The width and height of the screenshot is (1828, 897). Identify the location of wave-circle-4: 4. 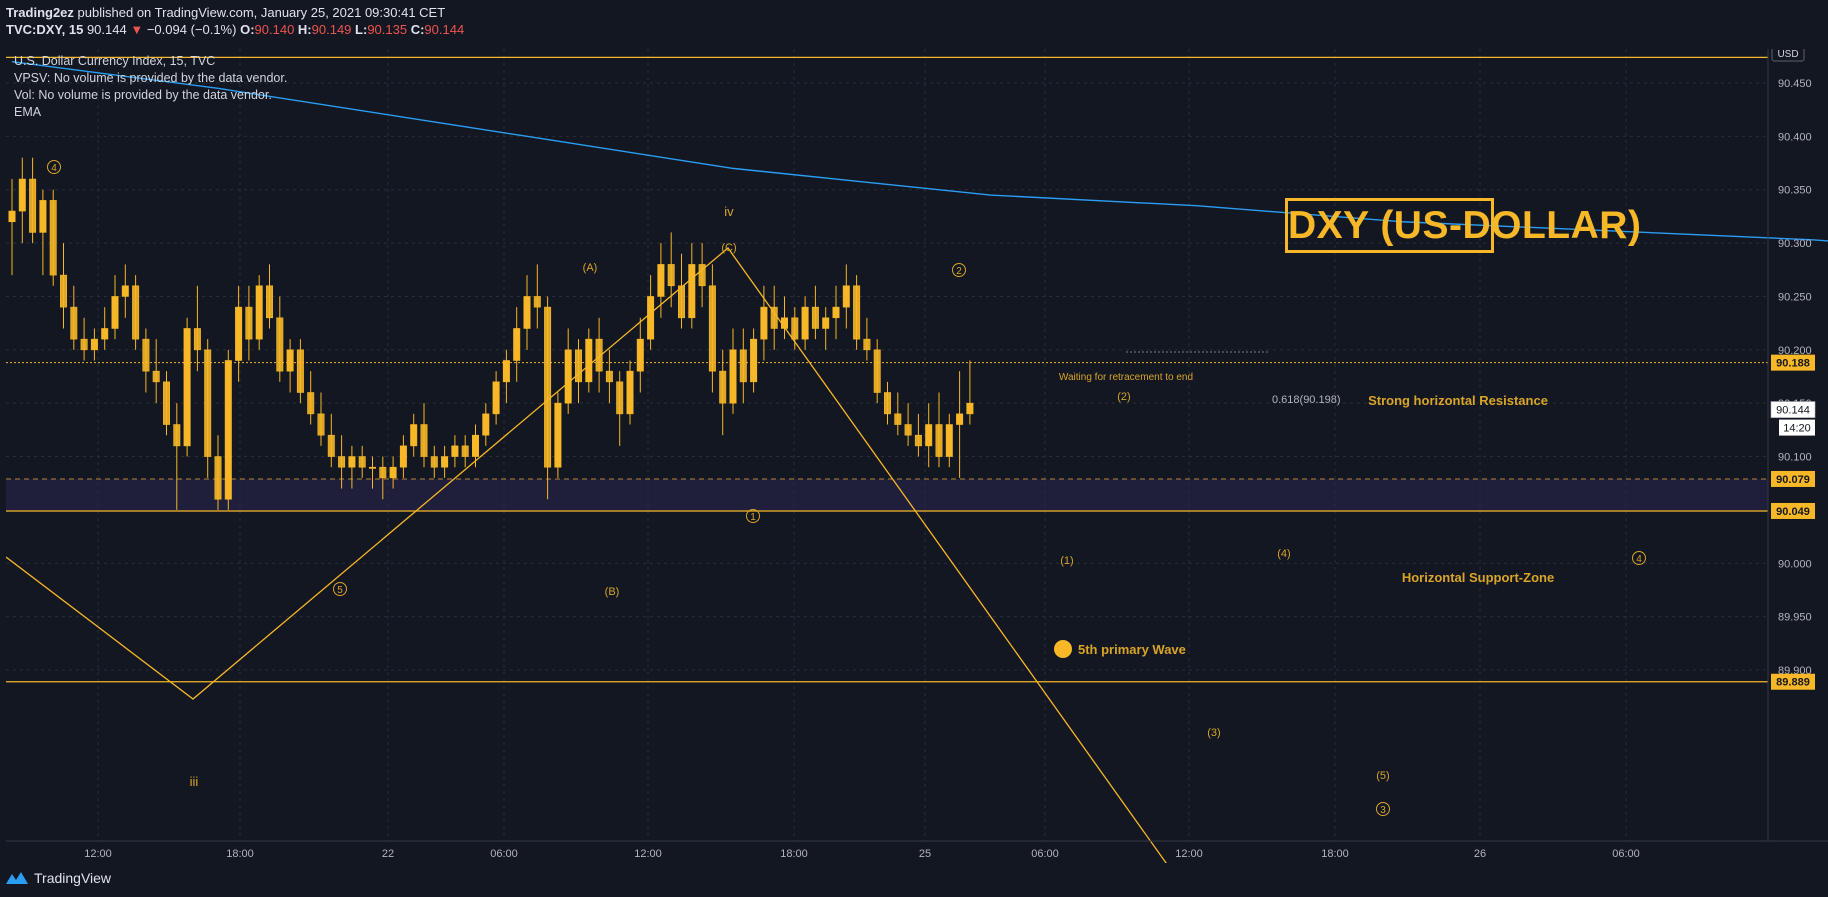
(54, 168).